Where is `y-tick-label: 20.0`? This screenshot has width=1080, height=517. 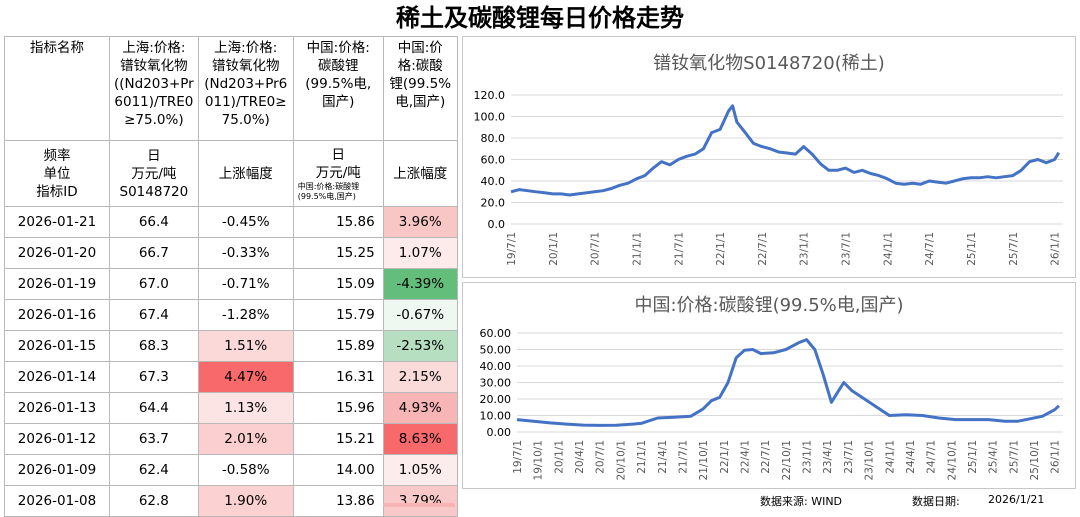
y-tick-label: 20.0 is located at coordinates (493, 203).